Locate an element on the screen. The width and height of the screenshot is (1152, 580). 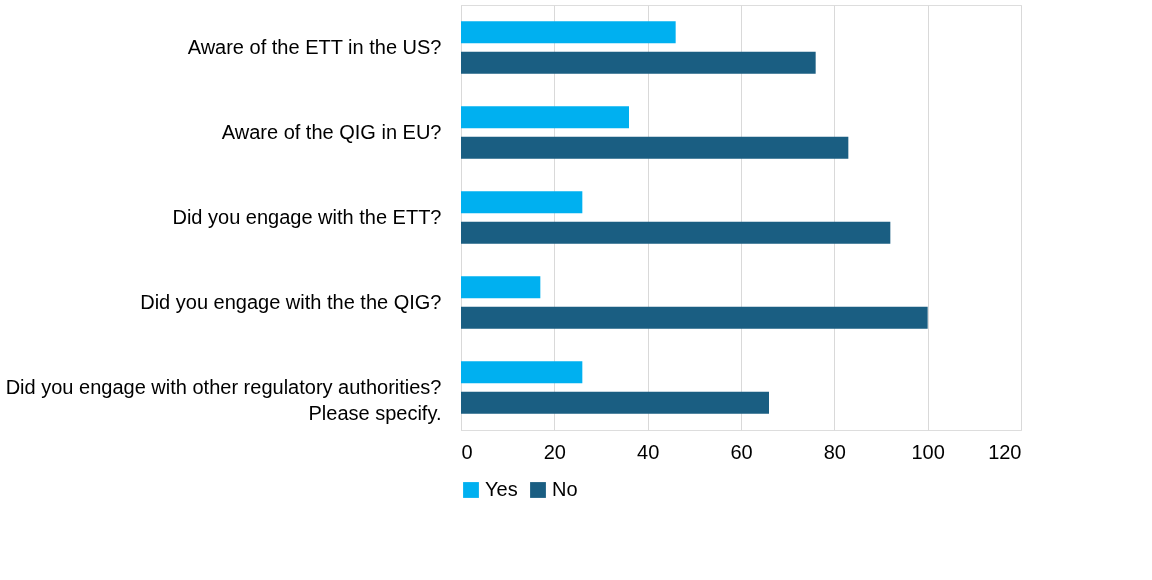
legend-label: No is located at coordinates (565, 489).